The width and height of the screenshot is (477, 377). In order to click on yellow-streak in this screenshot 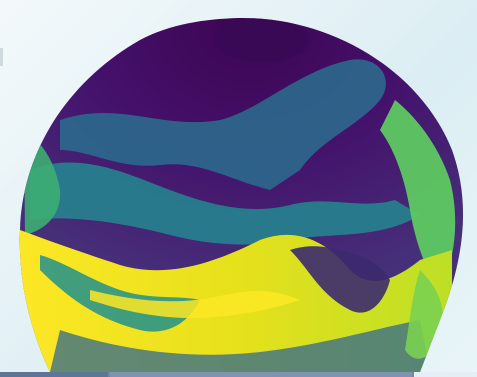, I will do `click(195, 304)`.